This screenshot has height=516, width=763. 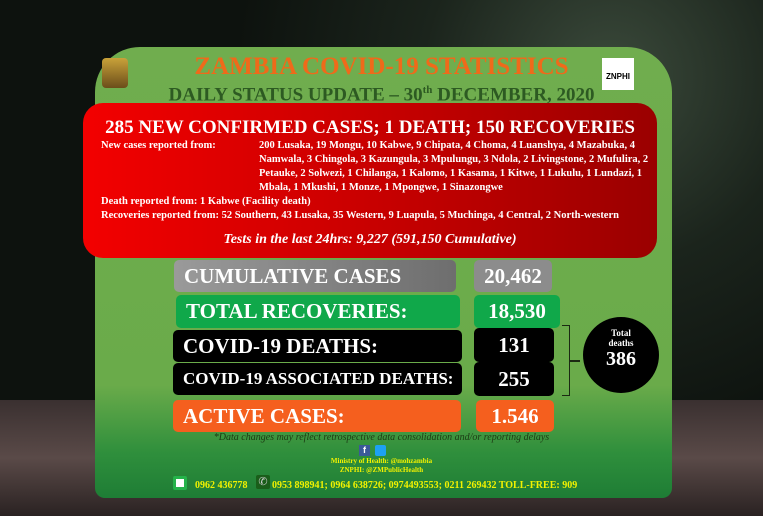 What do you see at coordinates (315, 276) in the screenshot?
I see `cumulative-cases-label: CUMULATIVE CASES` at bounding box center [315, 276].